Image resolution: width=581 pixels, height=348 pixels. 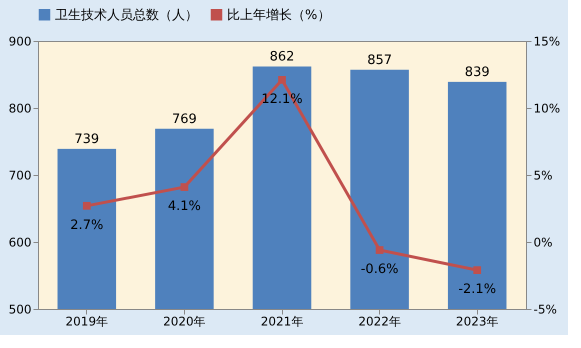 I want to click on data-label: 862, so click(x=282, y=56).